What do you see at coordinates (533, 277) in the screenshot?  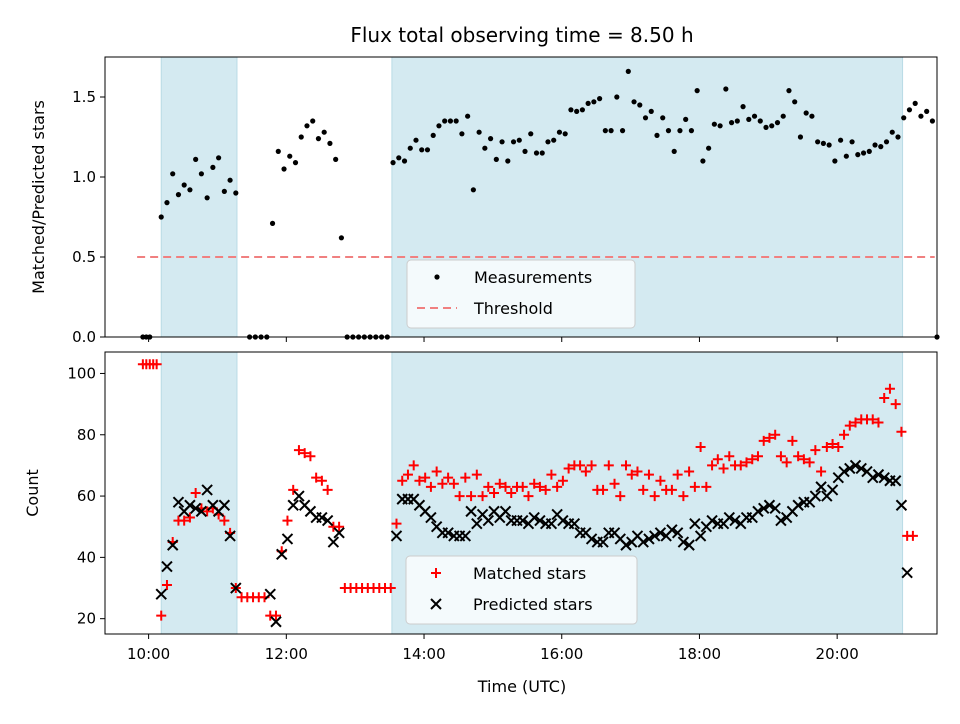 I see `legend-label: Measurements` at bounding box center [533, 277].